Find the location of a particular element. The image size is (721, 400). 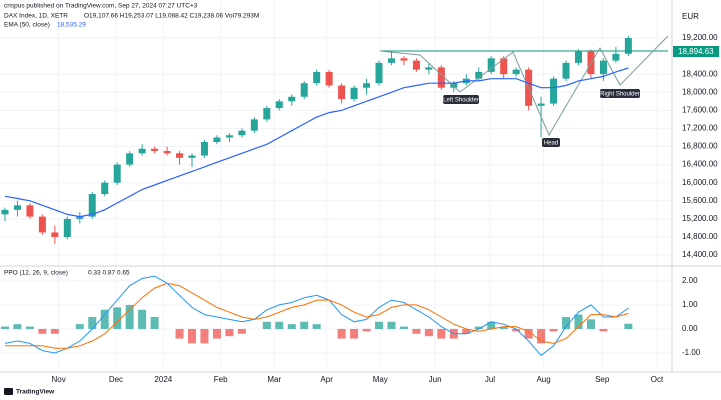

y-tick-label: 18,000.00 is located at coordinates (700, 91).